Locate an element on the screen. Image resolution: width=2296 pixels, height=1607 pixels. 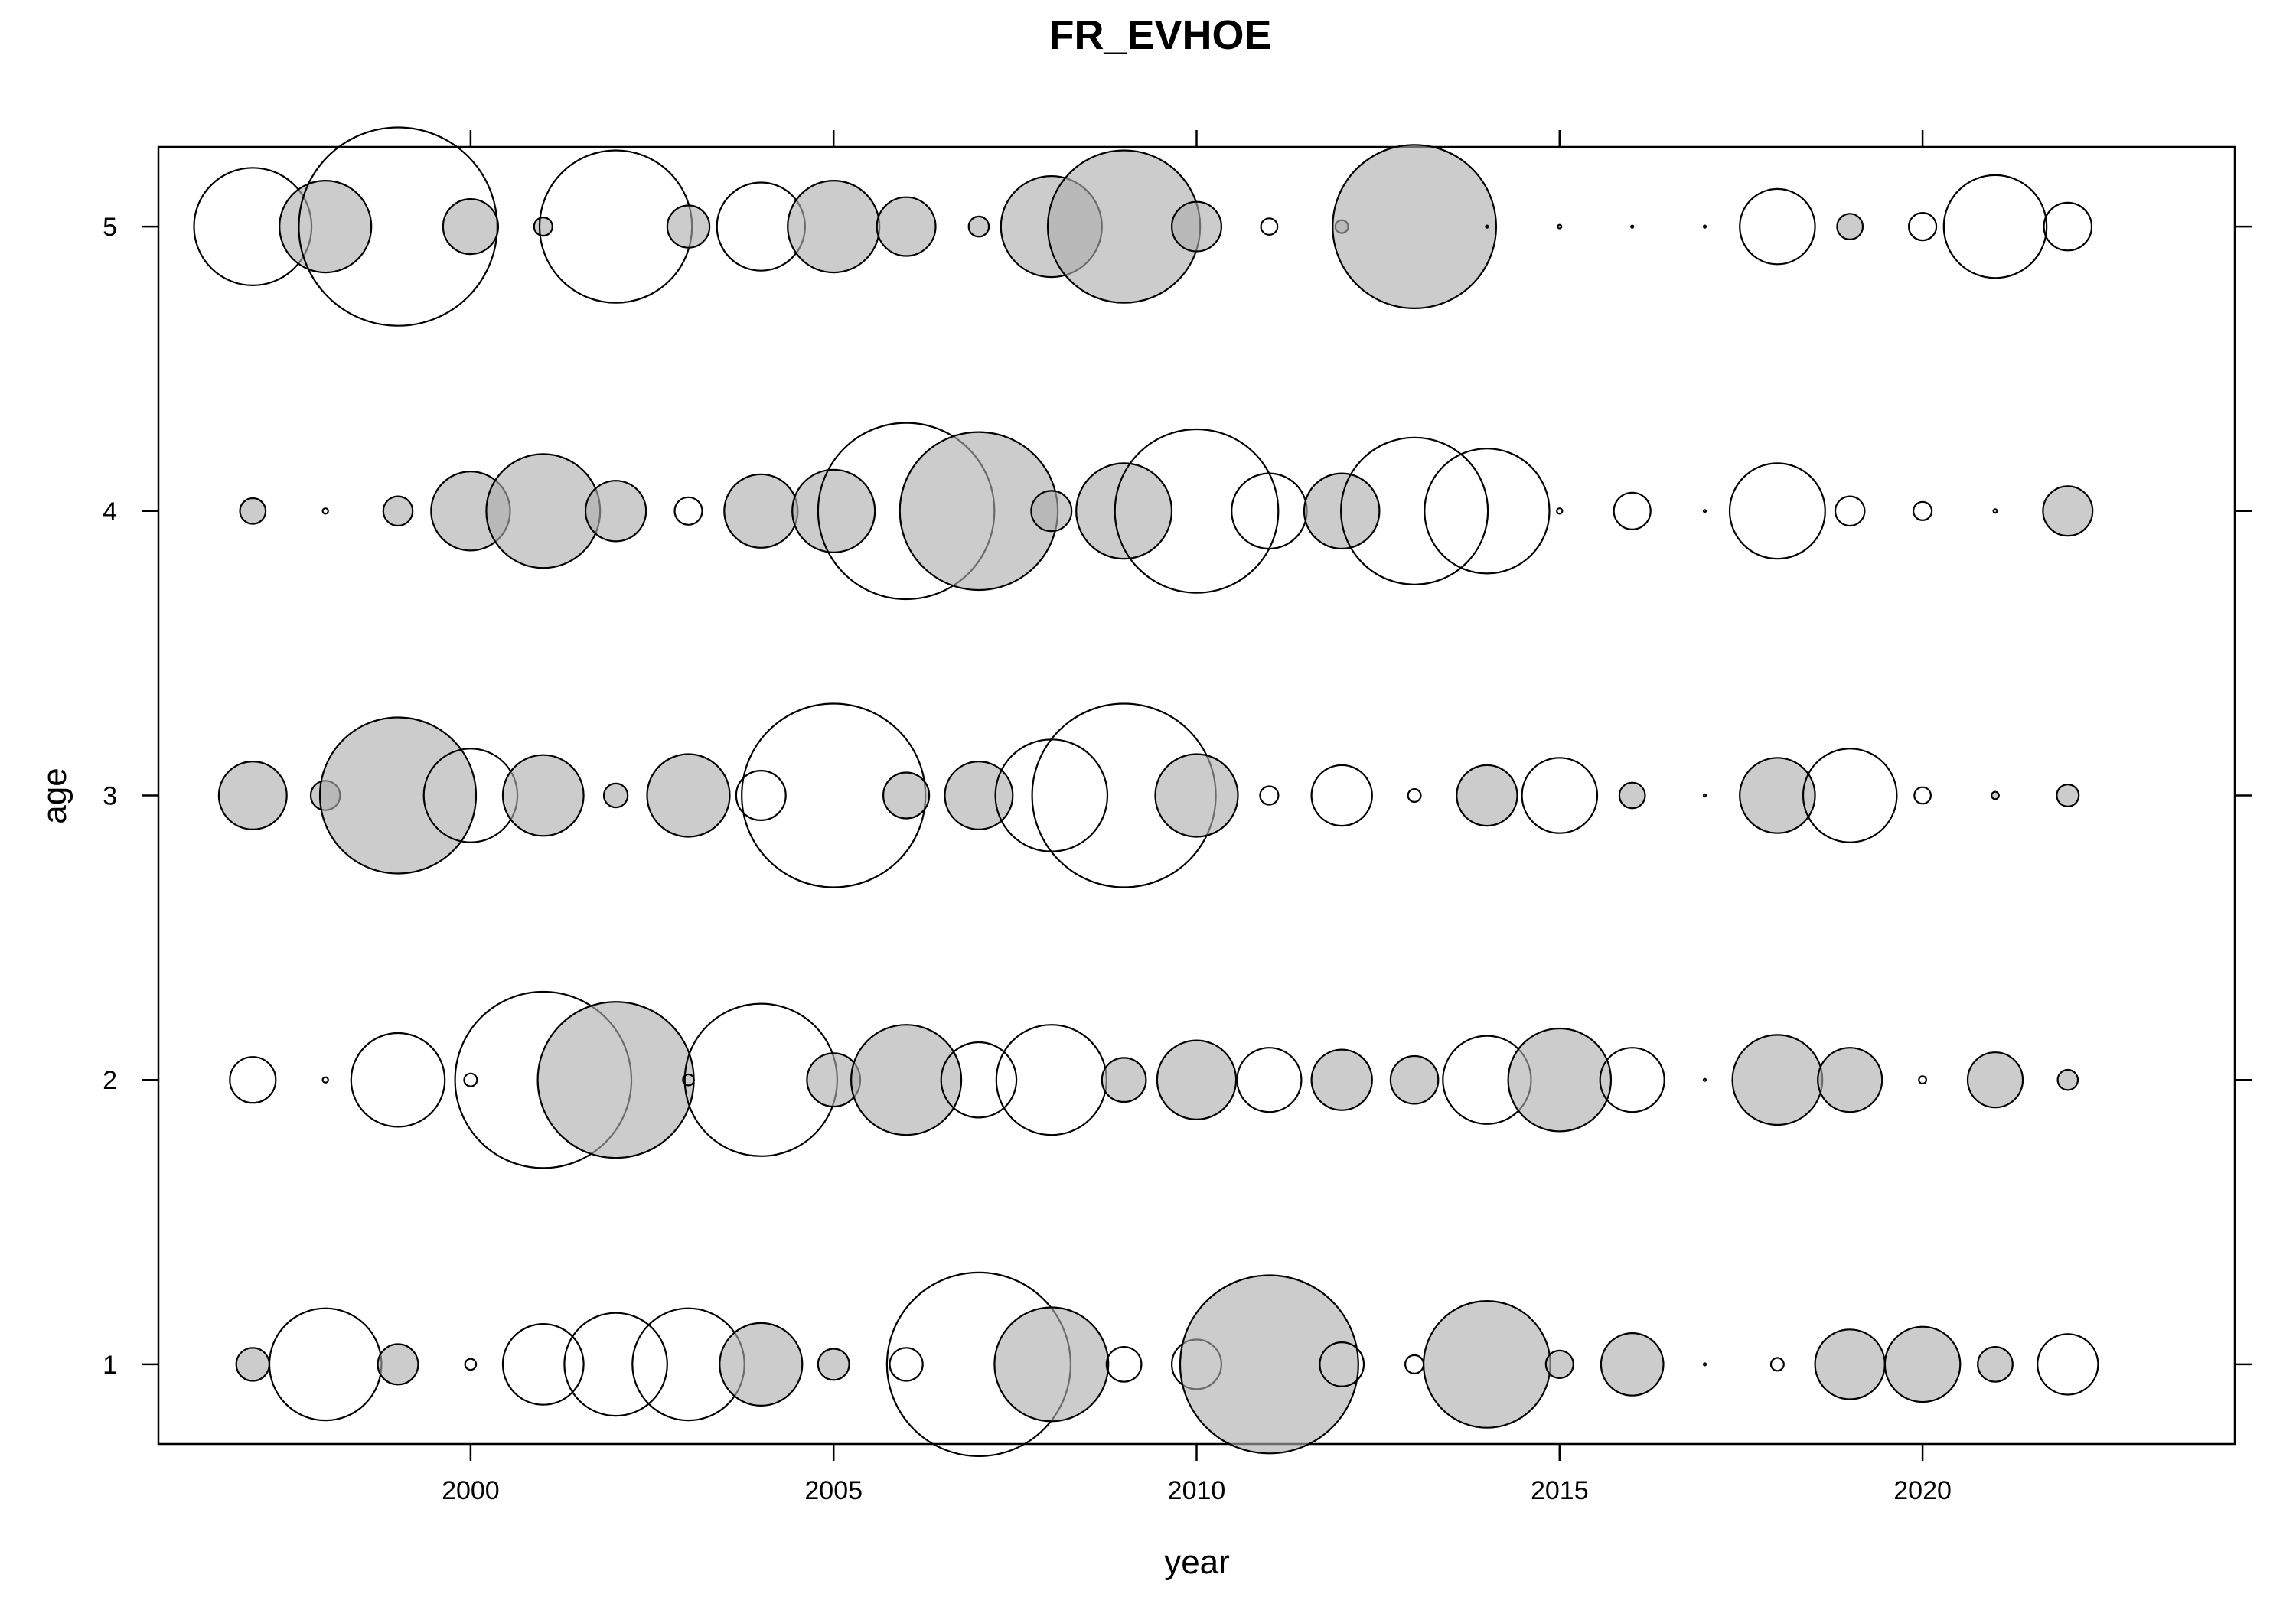
bubble-age3-1999 is located at coordinates (398, 796).